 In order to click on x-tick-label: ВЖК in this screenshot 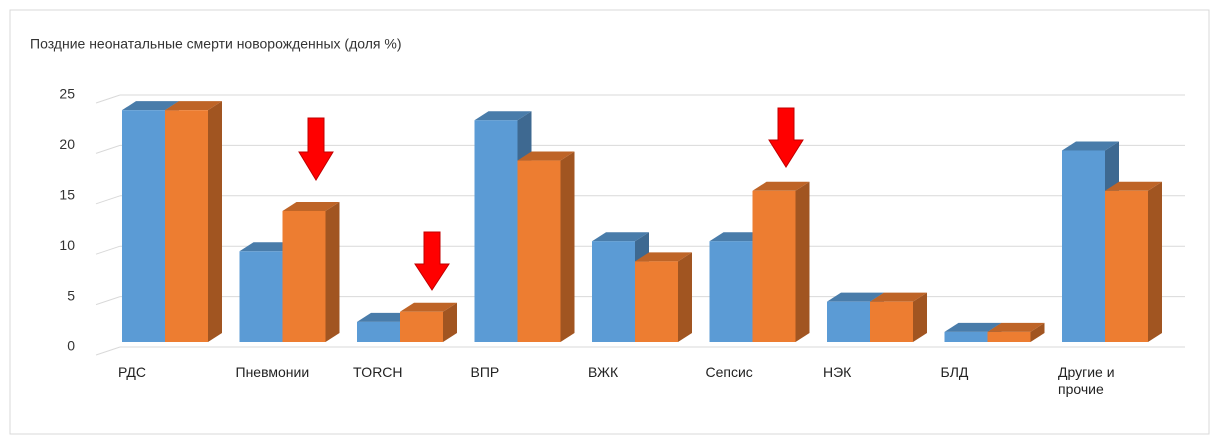, I will do `click(603, 372)`.